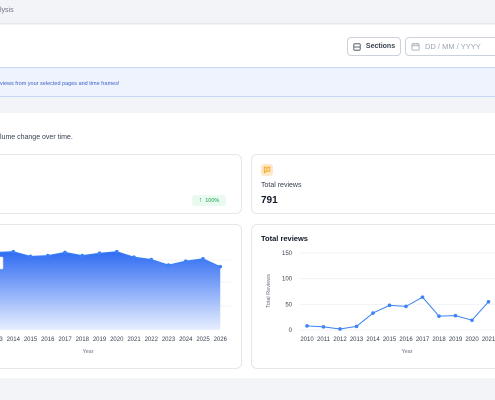  What do you see at coordinates (2, 263) in the screenshot?
I see `tooltip-marker` at bounding box center [2, 263].